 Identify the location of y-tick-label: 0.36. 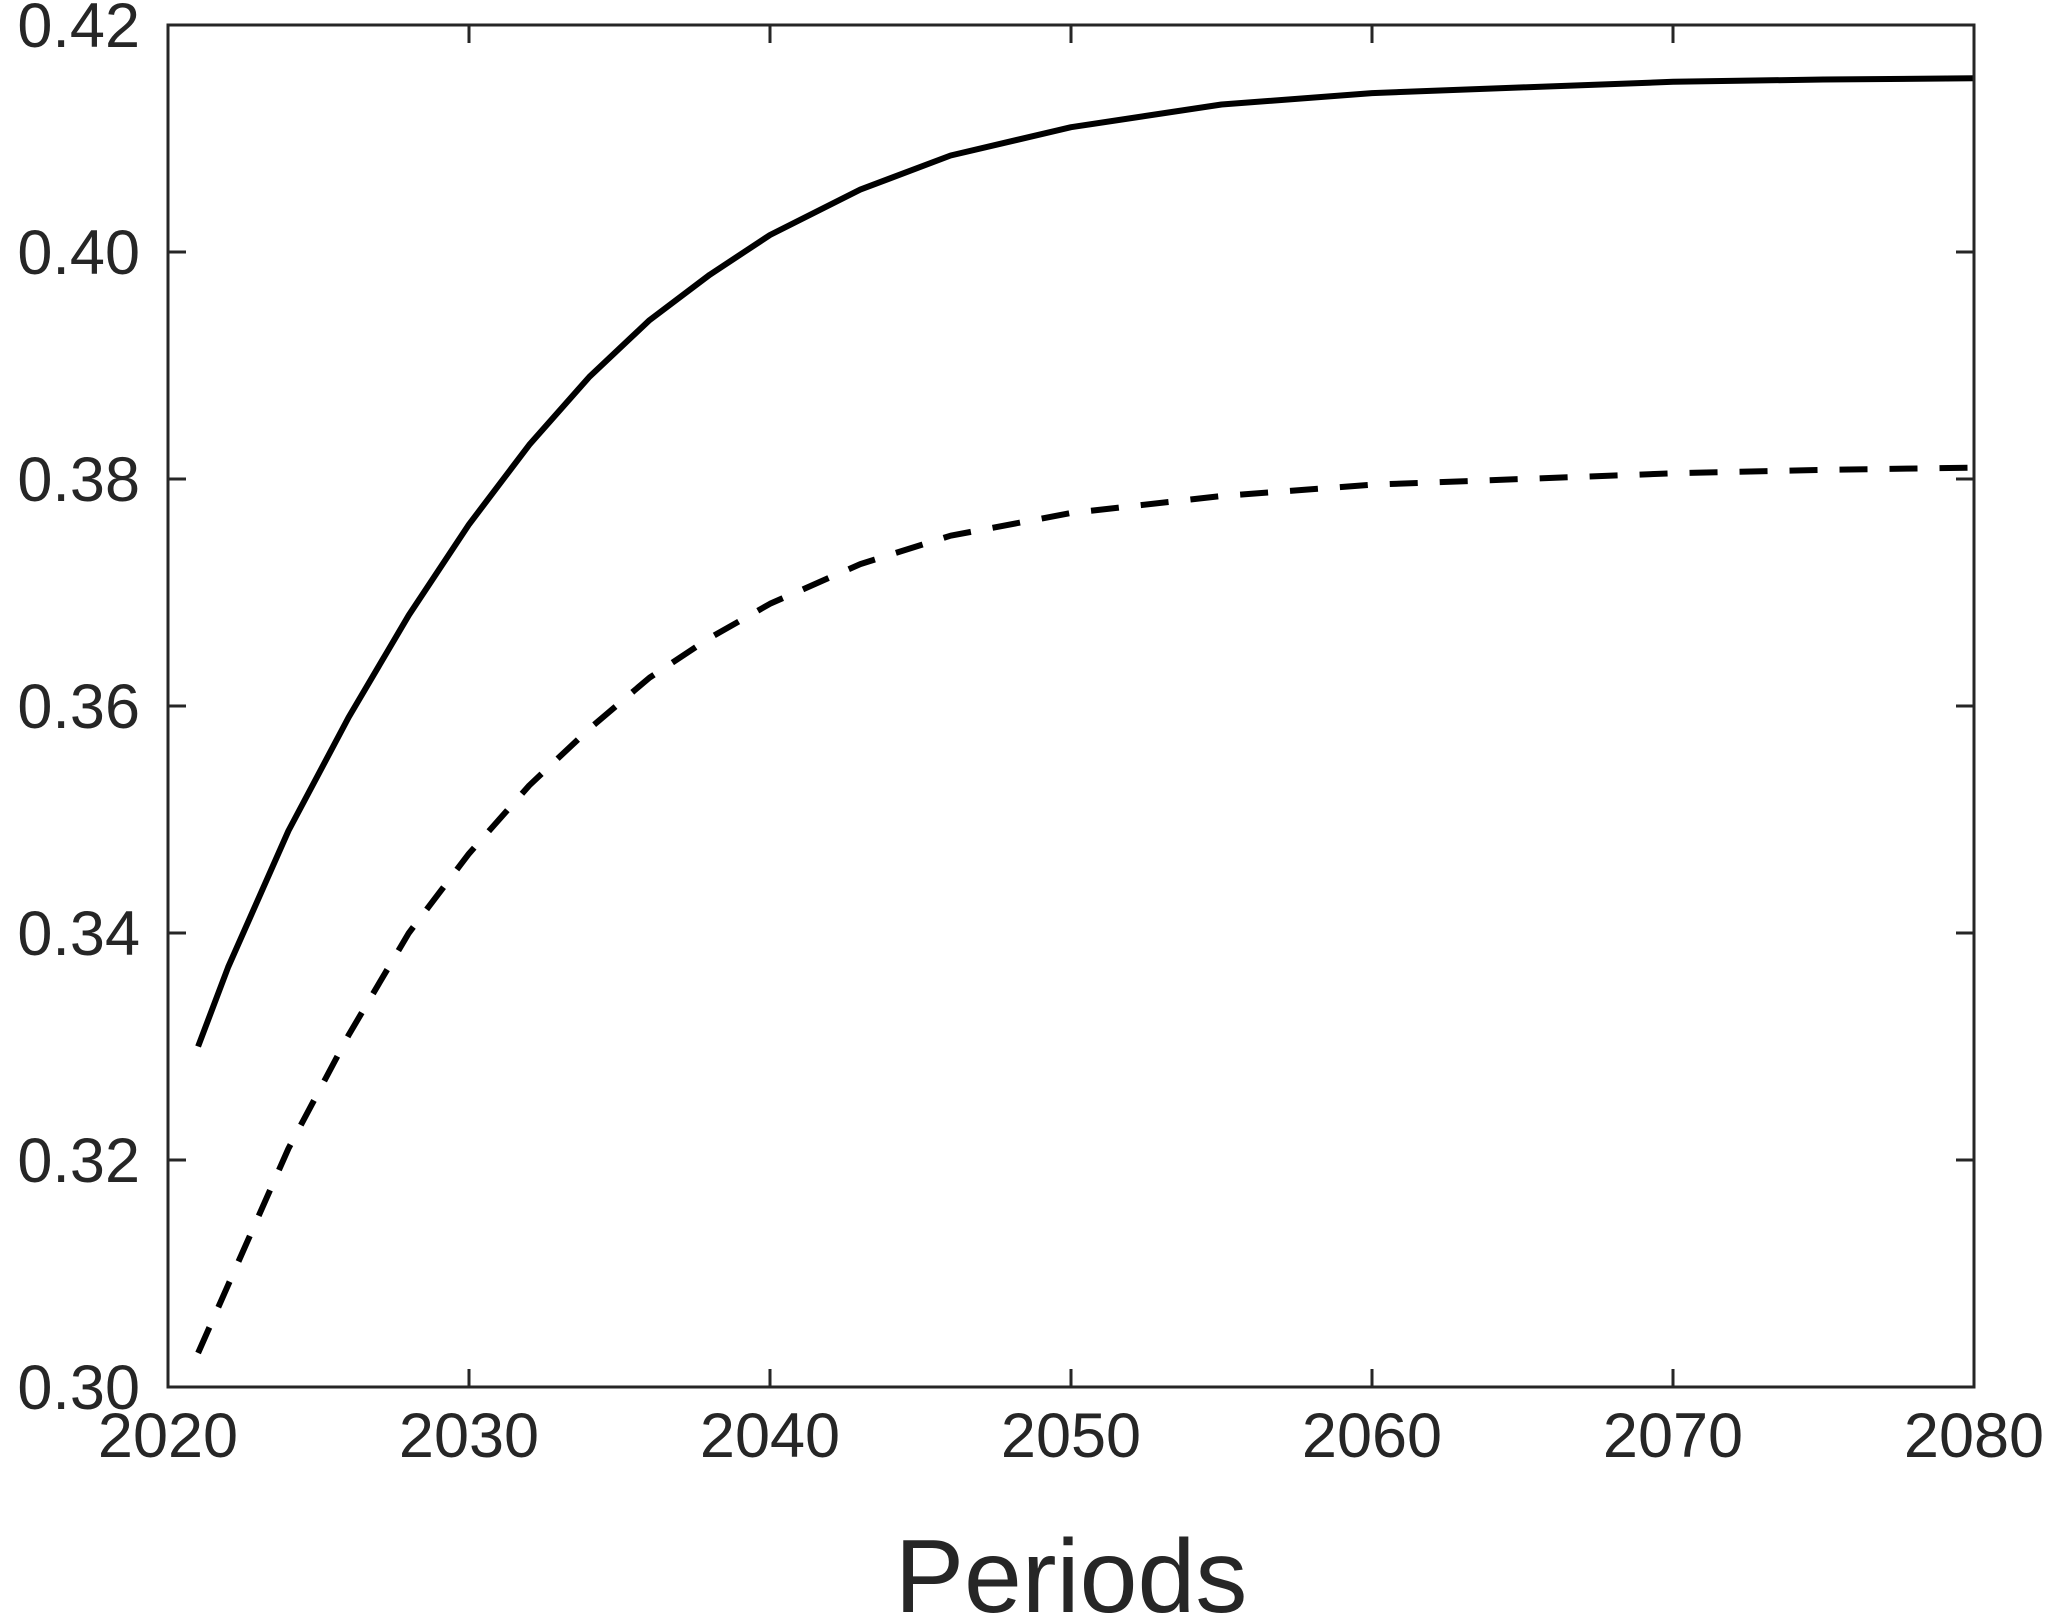
(78, 707).